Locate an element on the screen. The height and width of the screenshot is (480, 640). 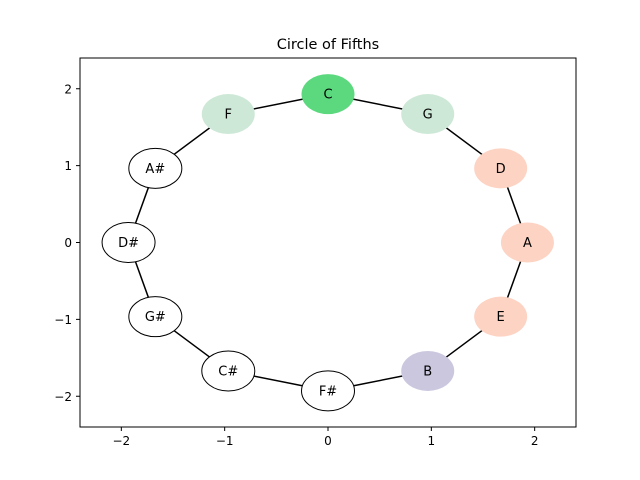
node-g-sharp: G# is located at coordinates (155, 317).